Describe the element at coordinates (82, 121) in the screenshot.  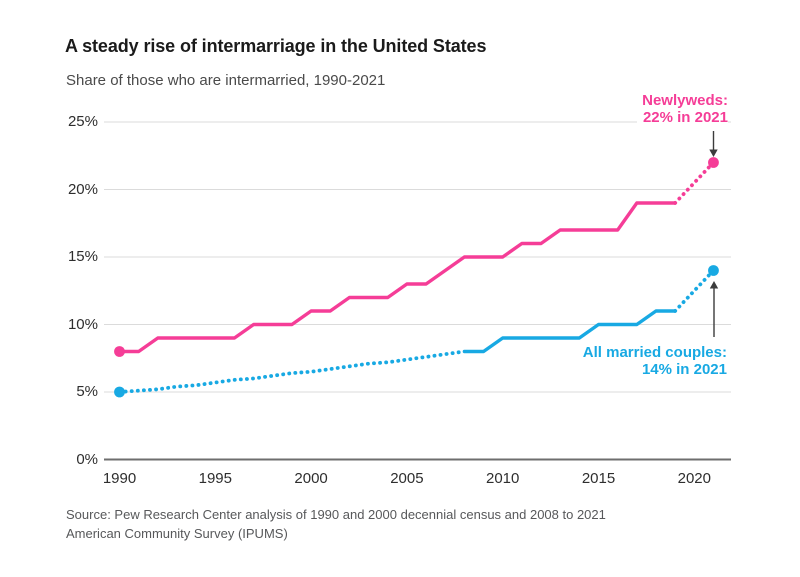
I see `y-tick-label: 25%` at that location.